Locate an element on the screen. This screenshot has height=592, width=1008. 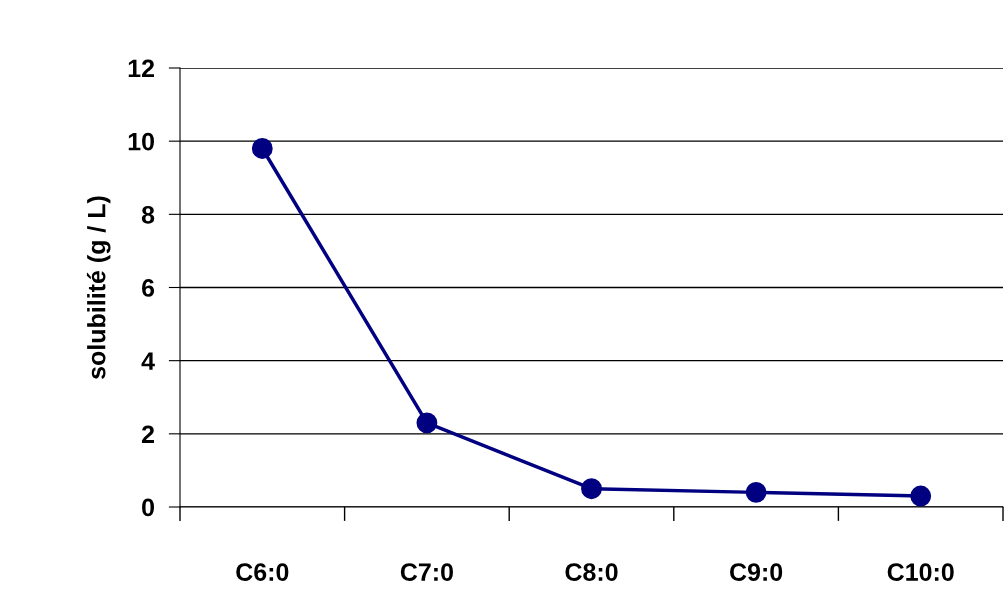
y-tick-label: 10 is located at coordinates (141, 141).